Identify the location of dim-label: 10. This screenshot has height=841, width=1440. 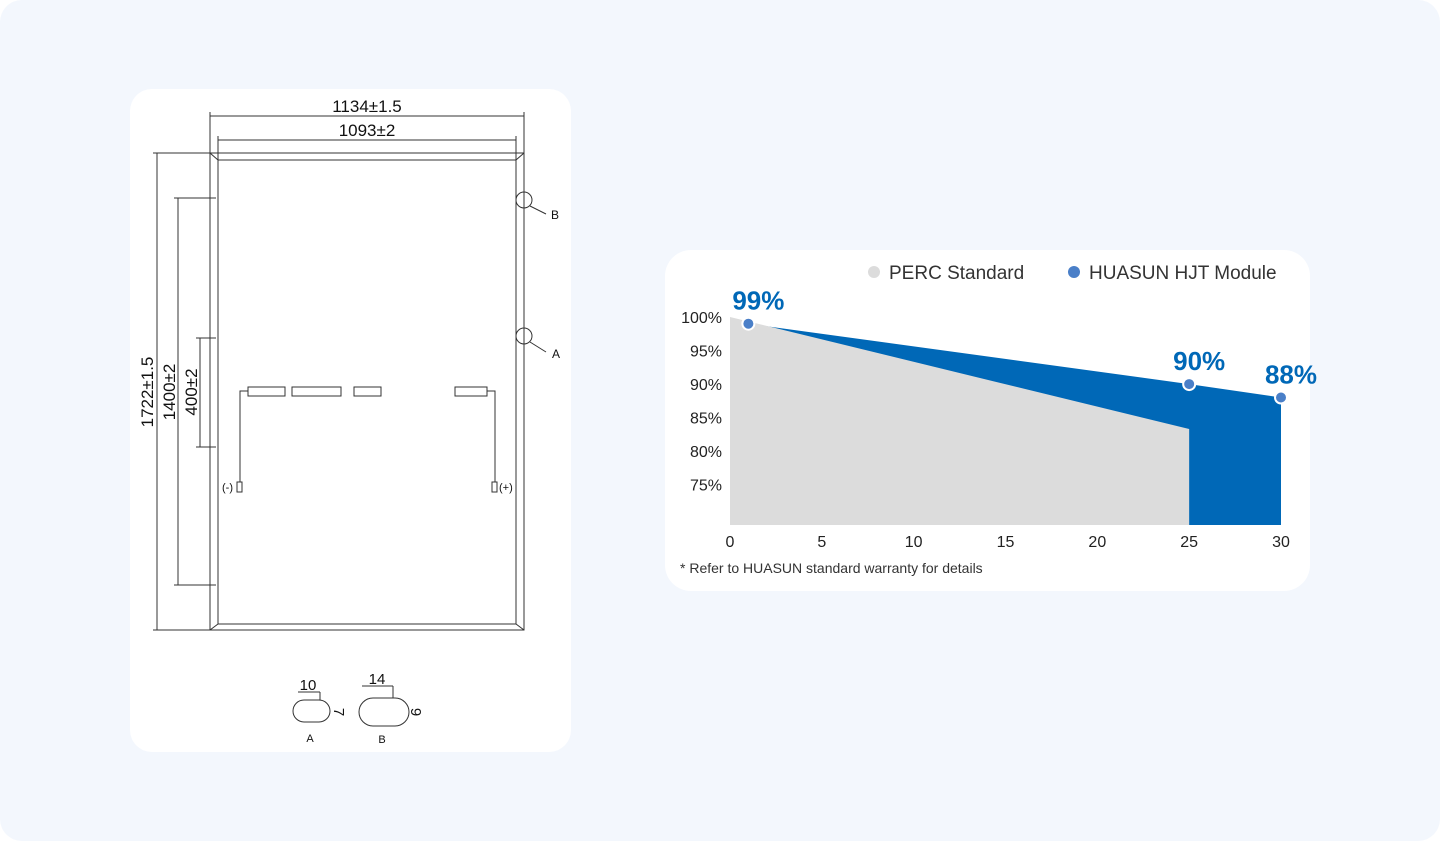
(308, 685).